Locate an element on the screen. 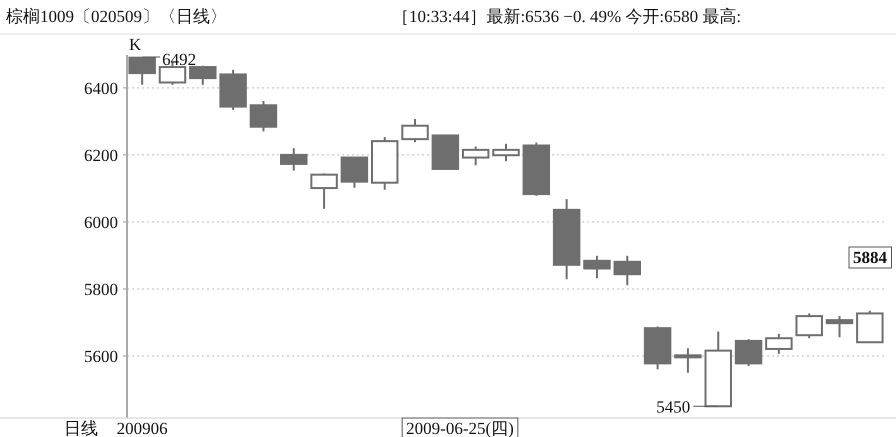  chart-subtitle: ［10:33:44］最新:6536 −0. 49% 今开:6580 最高: is located at coordinates (567, 16).